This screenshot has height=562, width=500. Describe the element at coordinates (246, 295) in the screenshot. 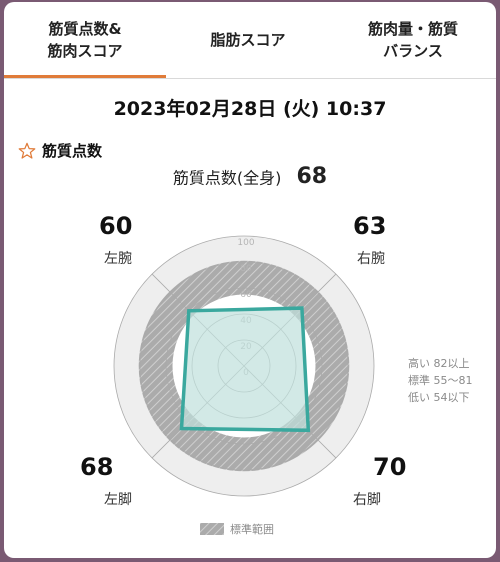

I see `scale-tick-label: 60` at that location.